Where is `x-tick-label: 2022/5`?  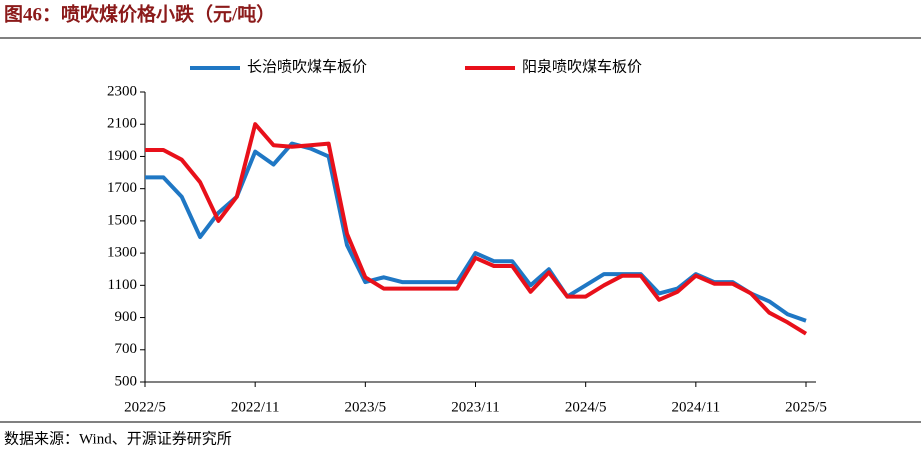 x-tick-label: 2022/5 is located at coordinates (145, 407).